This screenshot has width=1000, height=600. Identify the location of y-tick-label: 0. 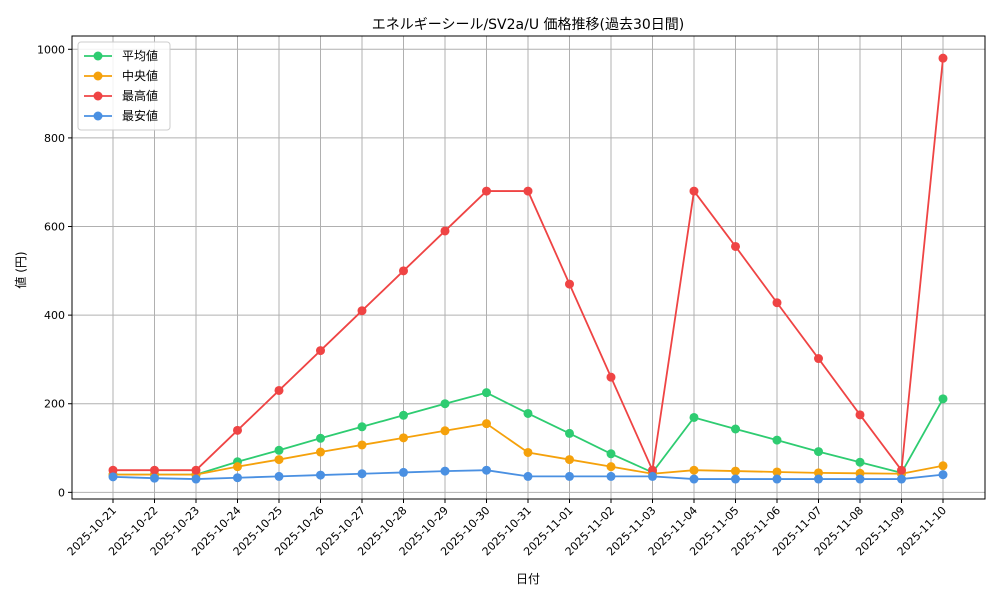
(61, 492).